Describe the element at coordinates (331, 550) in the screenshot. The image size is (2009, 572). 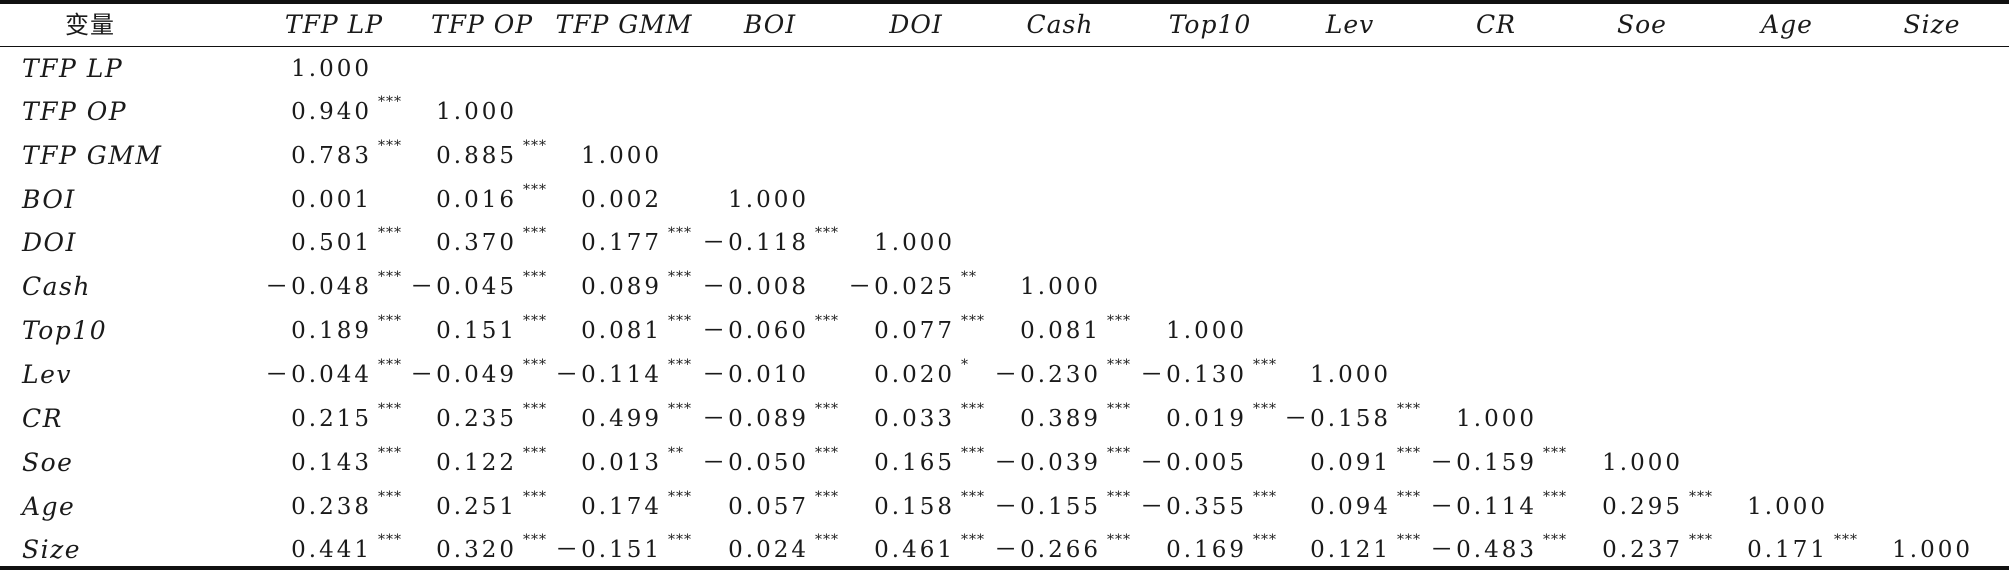
I see `cell-value: 0.441` at that location.